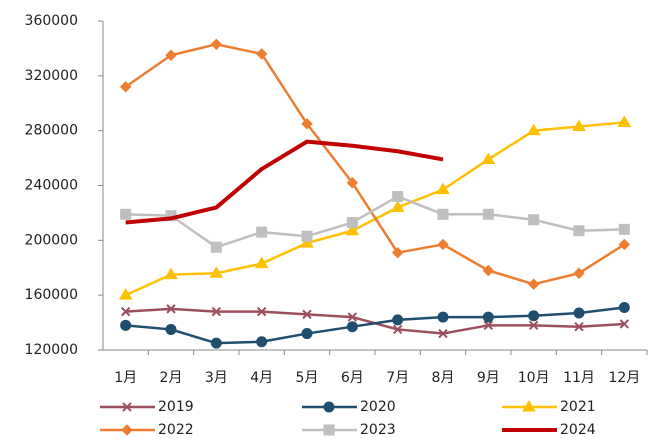  I want to click on x-tick-label: 1月, so click(125, 378).